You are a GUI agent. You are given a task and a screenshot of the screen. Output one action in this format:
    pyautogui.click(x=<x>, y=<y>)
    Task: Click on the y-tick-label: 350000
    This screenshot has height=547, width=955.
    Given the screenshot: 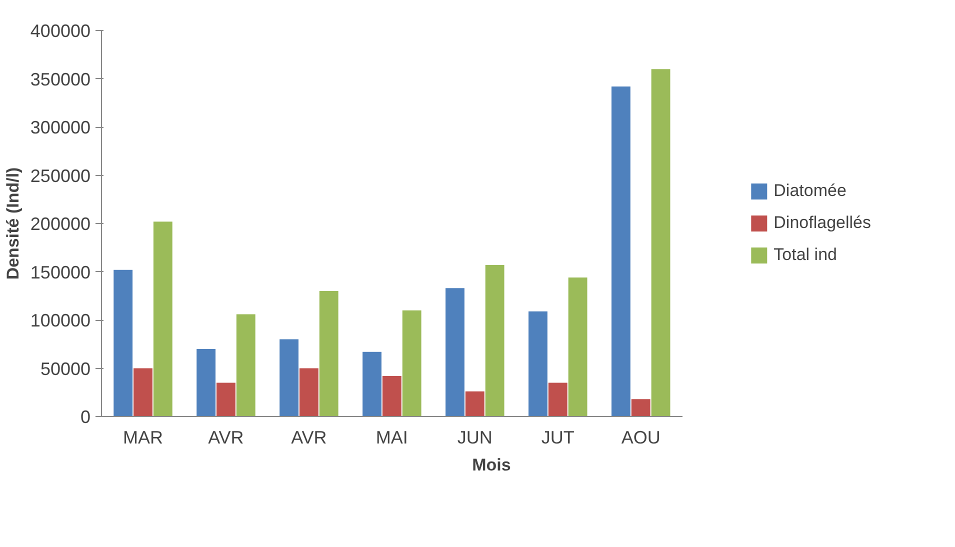 What is the action you would take?
    pyautogui.click(x=60, y=79)
    